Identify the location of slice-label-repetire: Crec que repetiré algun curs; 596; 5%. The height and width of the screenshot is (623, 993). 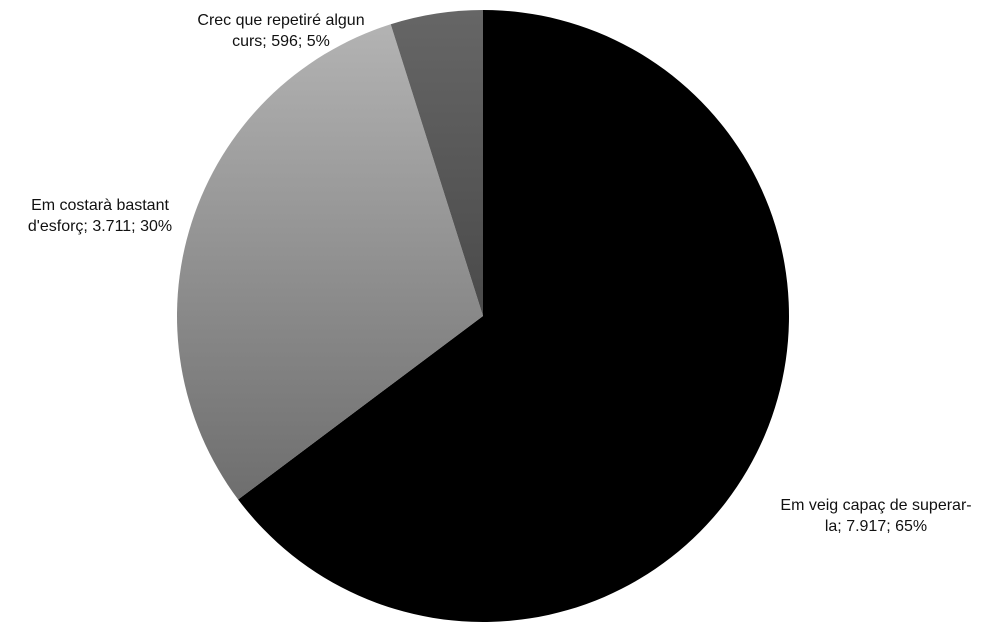
(281, 31).